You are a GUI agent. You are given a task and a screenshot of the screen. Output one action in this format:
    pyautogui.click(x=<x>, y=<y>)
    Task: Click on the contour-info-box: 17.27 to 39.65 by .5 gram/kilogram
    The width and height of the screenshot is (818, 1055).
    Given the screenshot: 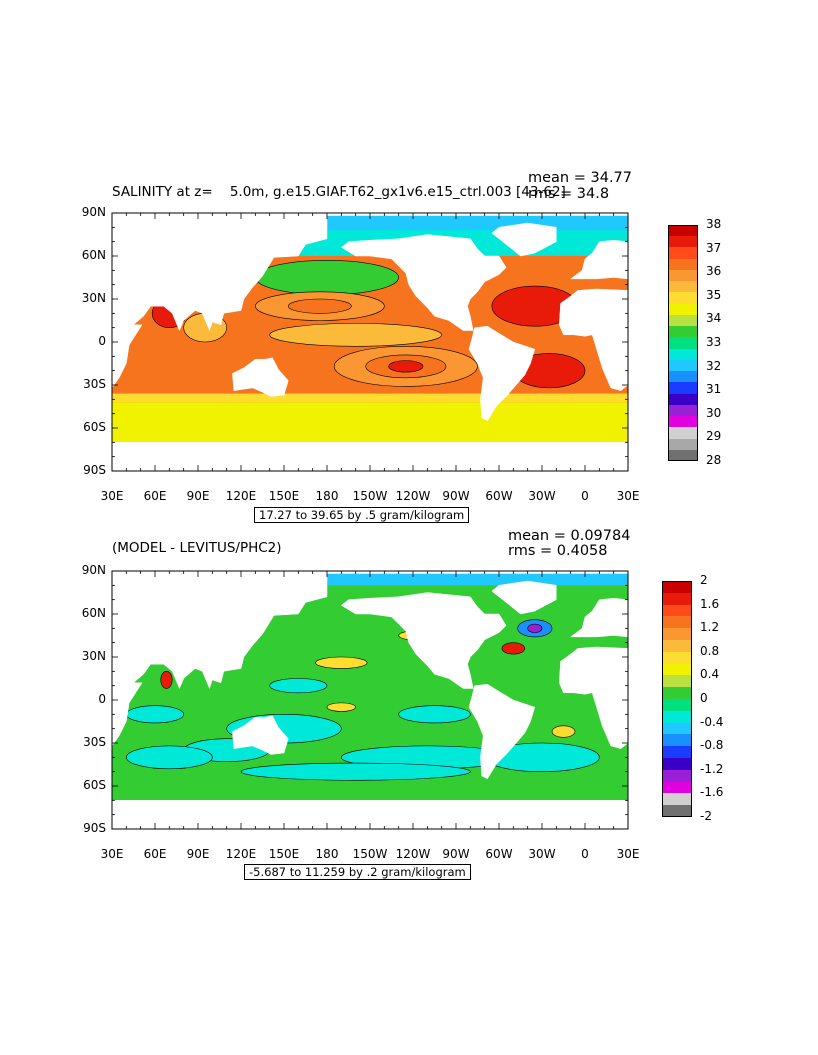 What is the action you would take?
    pyautogui.click(x=362, y=515)
    